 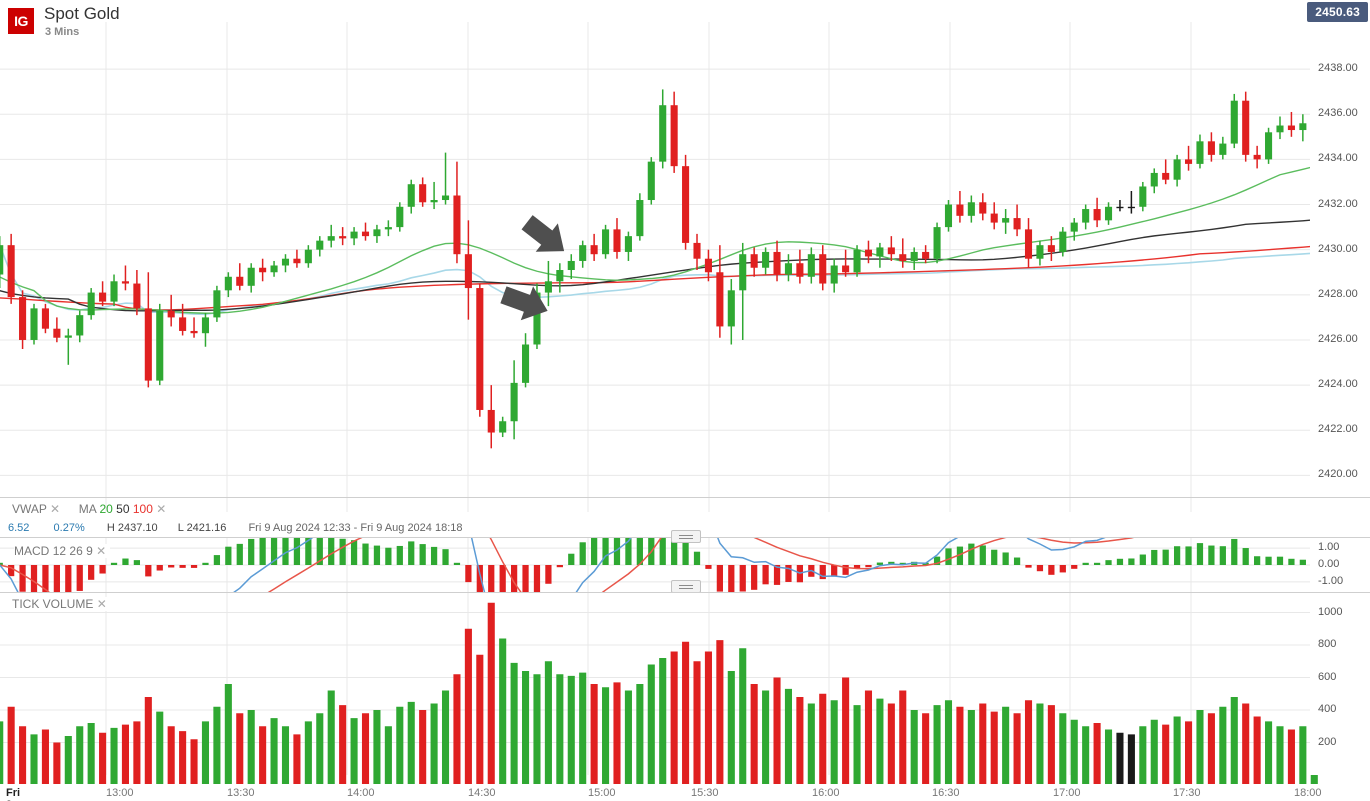 I want to click on macd-tick-label: 1.00, so click(x=1329, y=547).